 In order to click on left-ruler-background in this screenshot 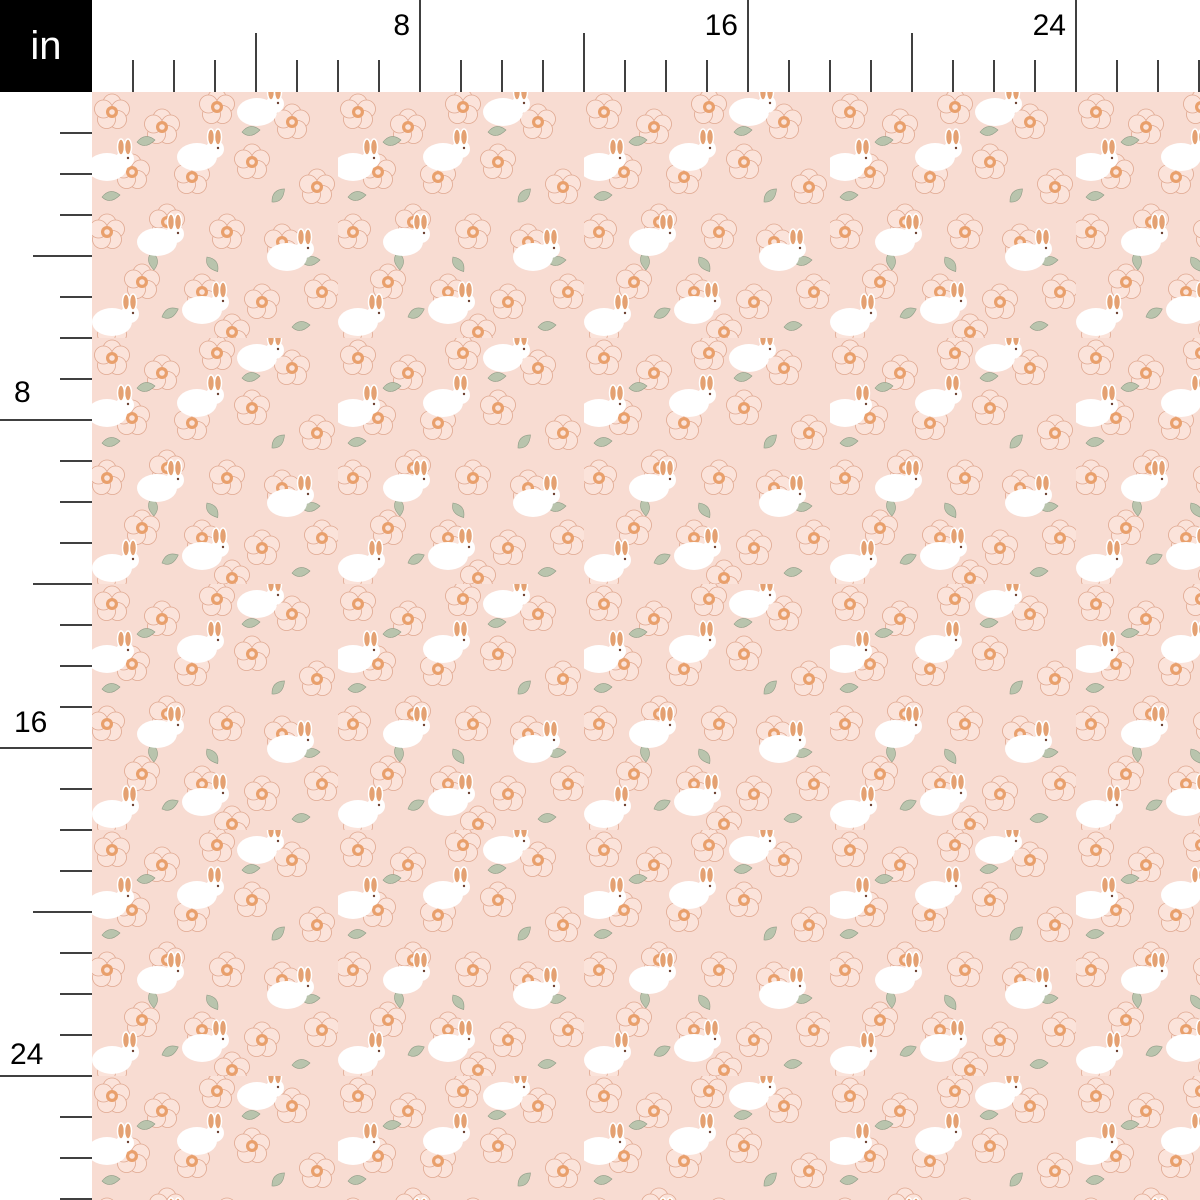, I will do `click(46, 646)`.